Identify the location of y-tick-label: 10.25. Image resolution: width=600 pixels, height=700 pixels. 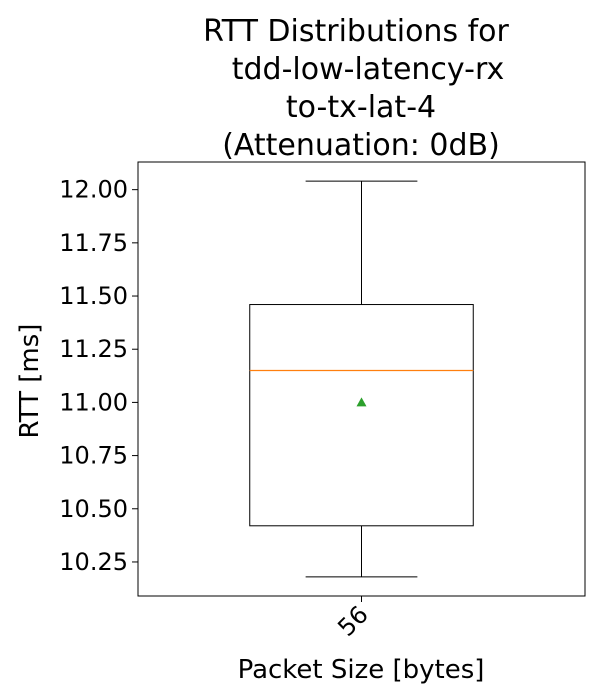
(93, 562).